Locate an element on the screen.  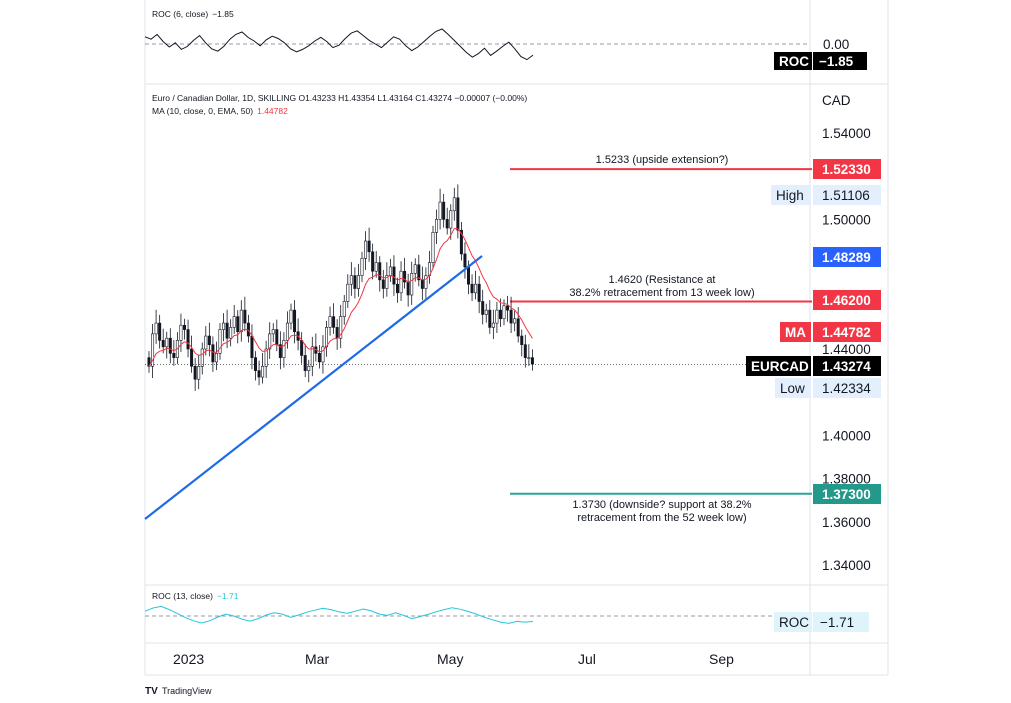
date-label-mar: Mar is located at coordinates (317, 659).